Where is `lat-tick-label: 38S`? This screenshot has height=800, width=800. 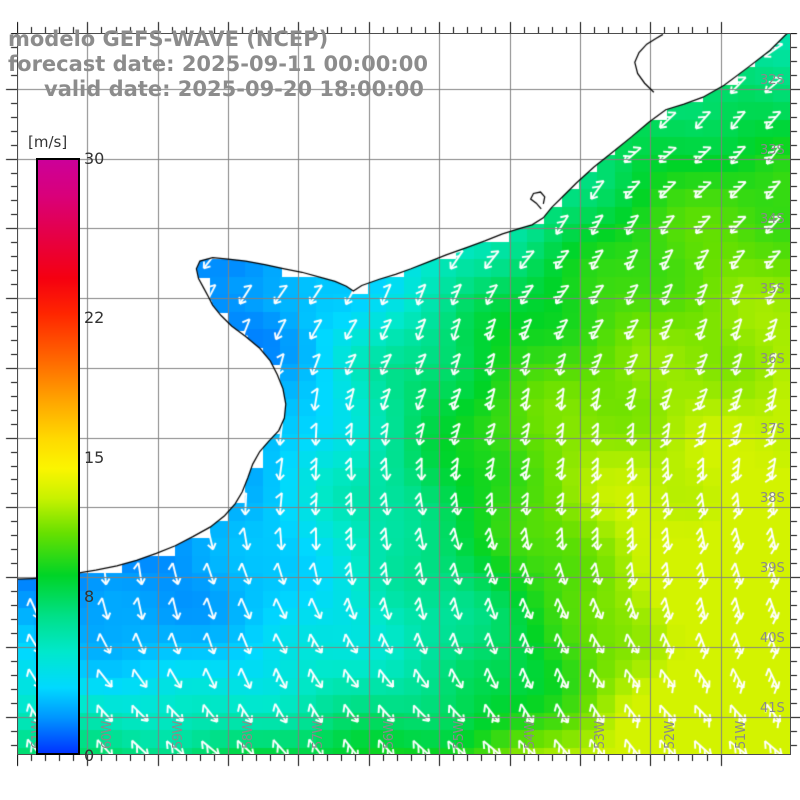
lat-tick-label: 38S is located at coordinates (772, 499).